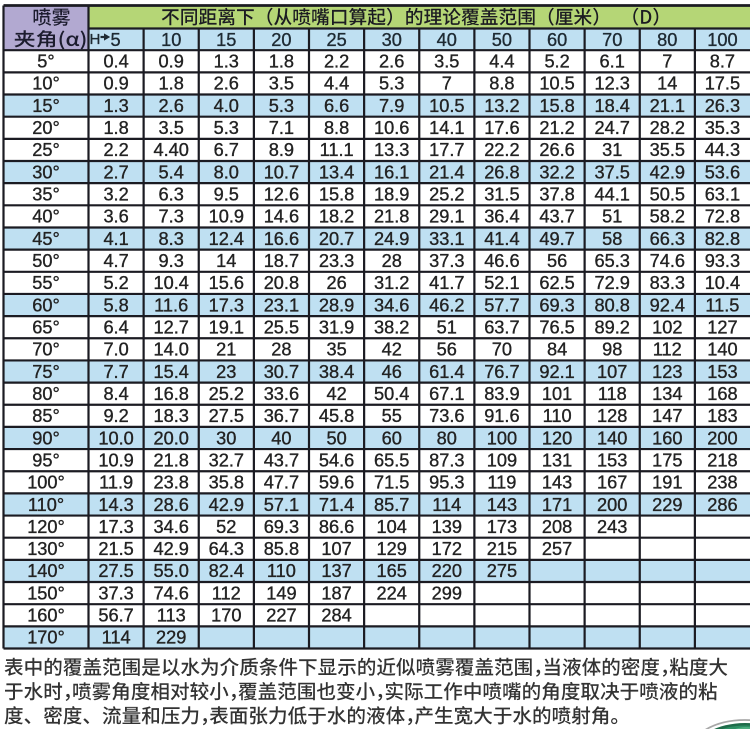 The image size is (750, 734). What do you see at coordinates (46, 527) in the screenshot?
I see `svg-text: 120°` at bounding box center [46, 527].